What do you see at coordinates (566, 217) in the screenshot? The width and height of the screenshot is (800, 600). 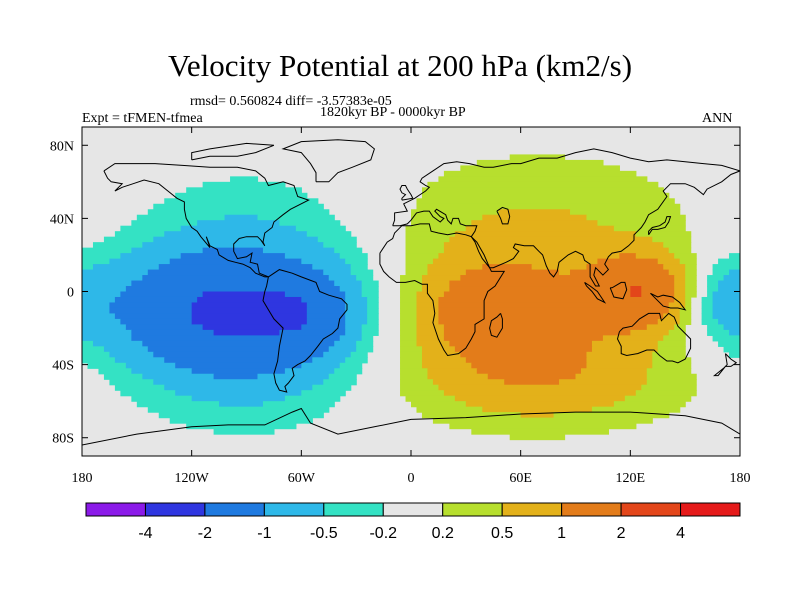 I see `coast-eurasia` at bounding box center [566, 217].